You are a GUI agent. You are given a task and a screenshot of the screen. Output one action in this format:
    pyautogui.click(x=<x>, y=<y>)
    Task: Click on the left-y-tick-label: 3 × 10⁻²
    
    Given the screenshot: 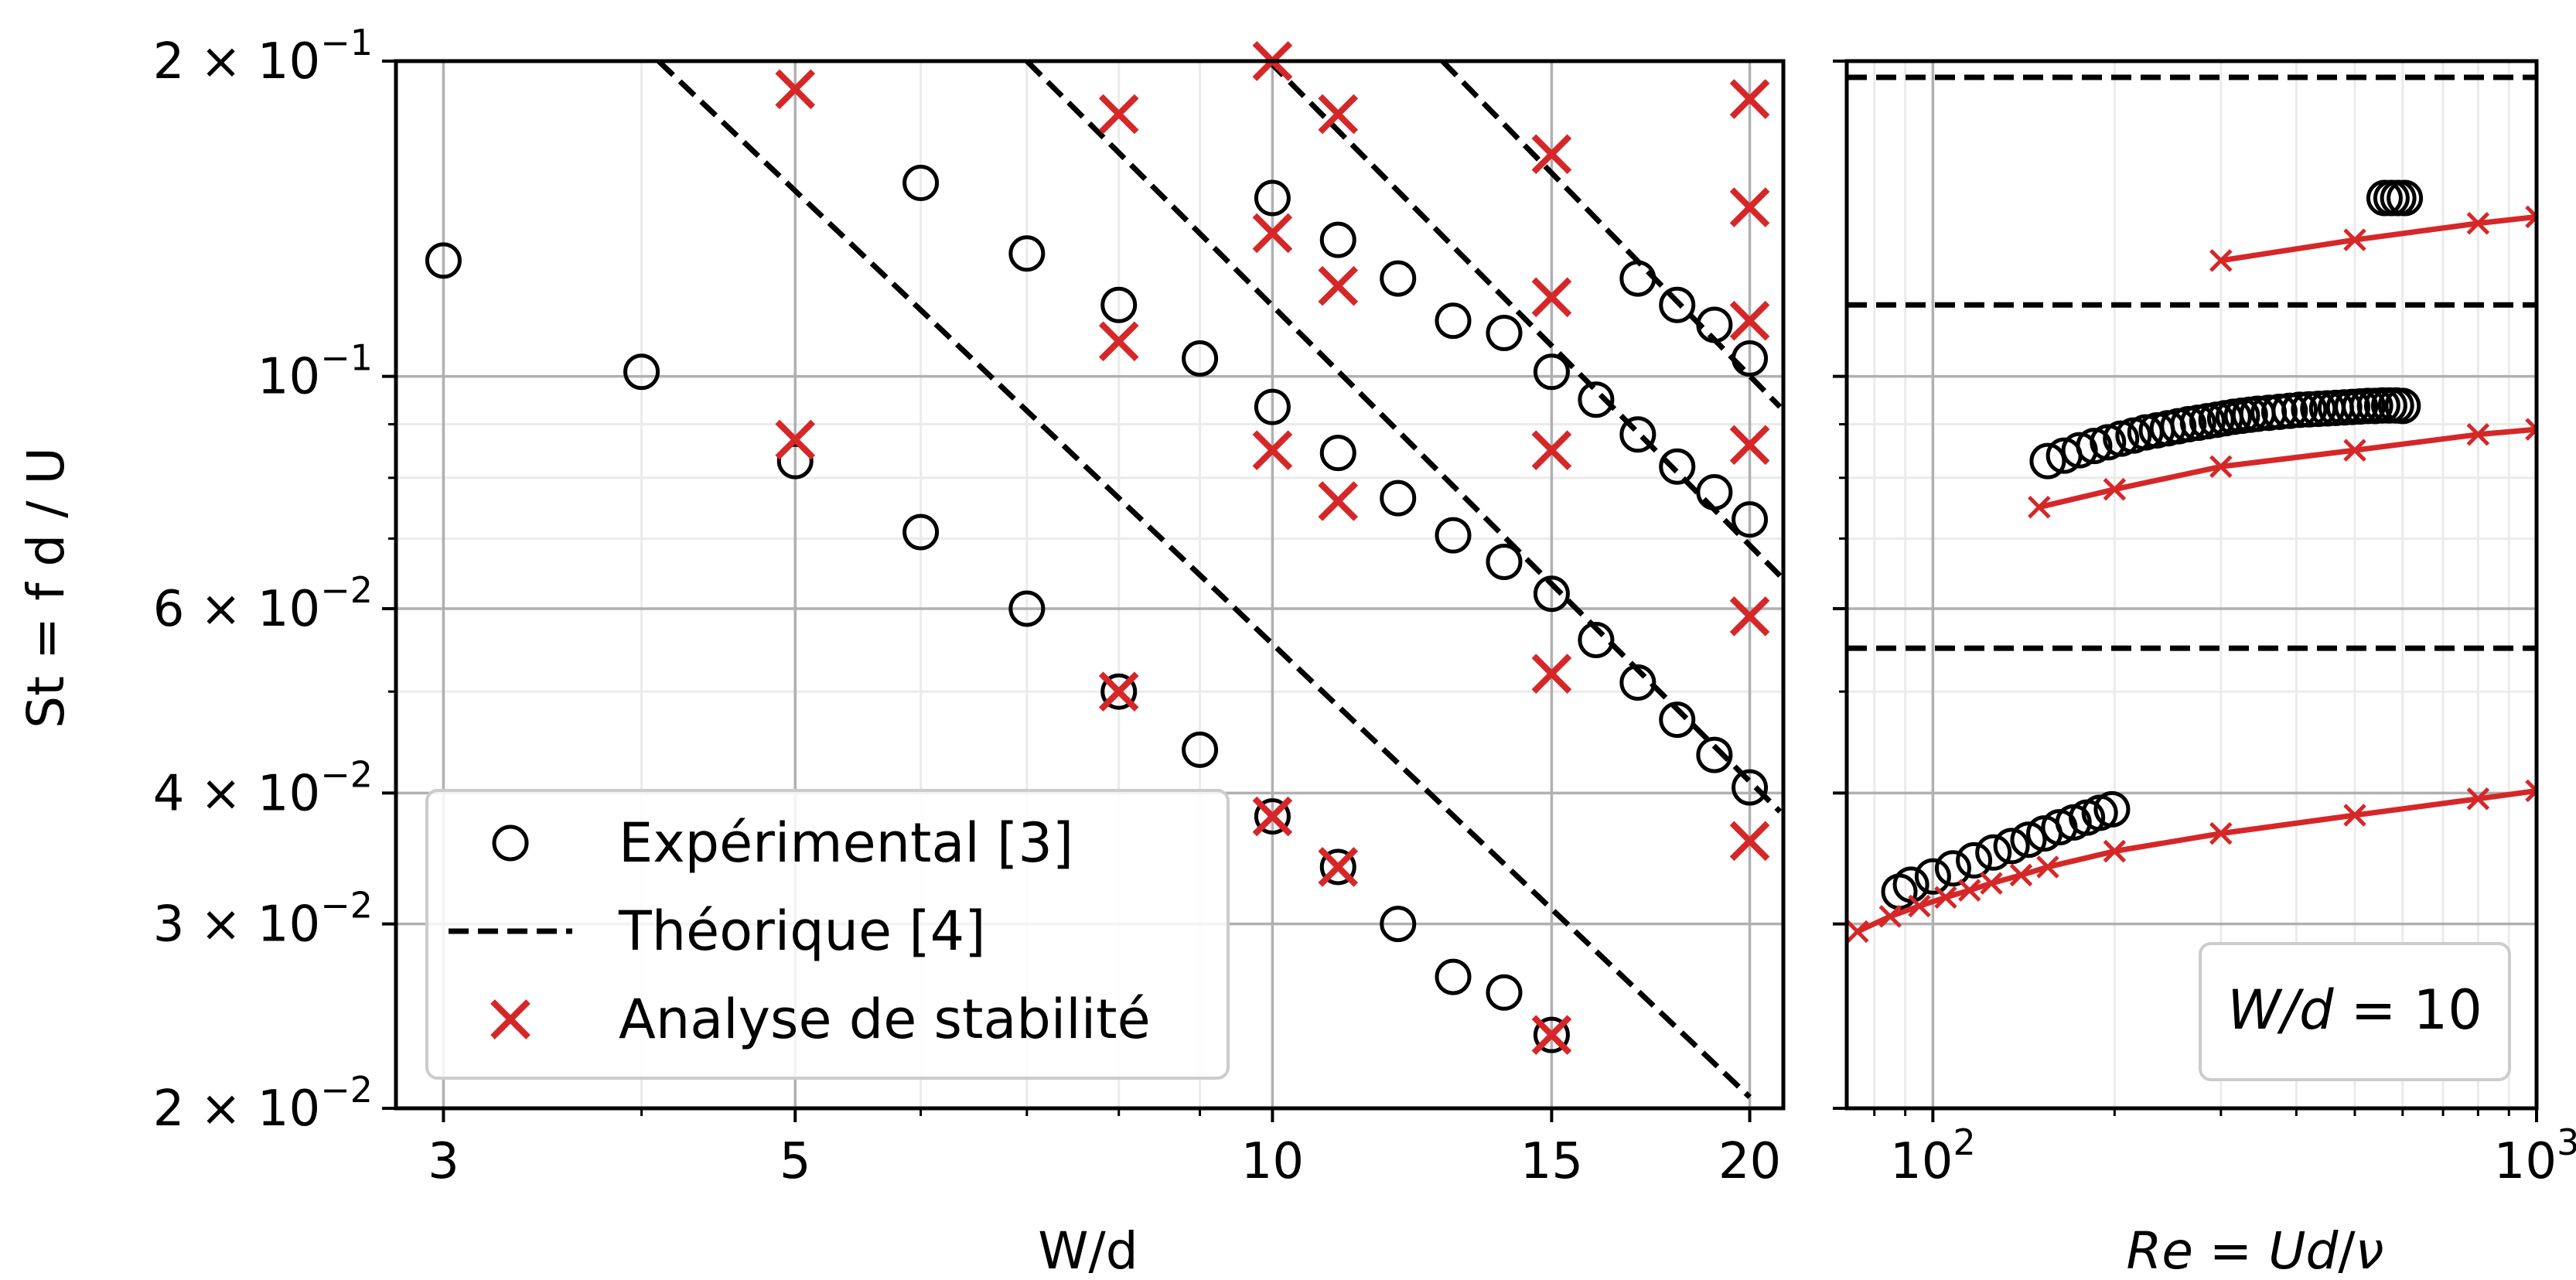 What is the action you would take?
    pyautogui.click(x=263, y=919)
    